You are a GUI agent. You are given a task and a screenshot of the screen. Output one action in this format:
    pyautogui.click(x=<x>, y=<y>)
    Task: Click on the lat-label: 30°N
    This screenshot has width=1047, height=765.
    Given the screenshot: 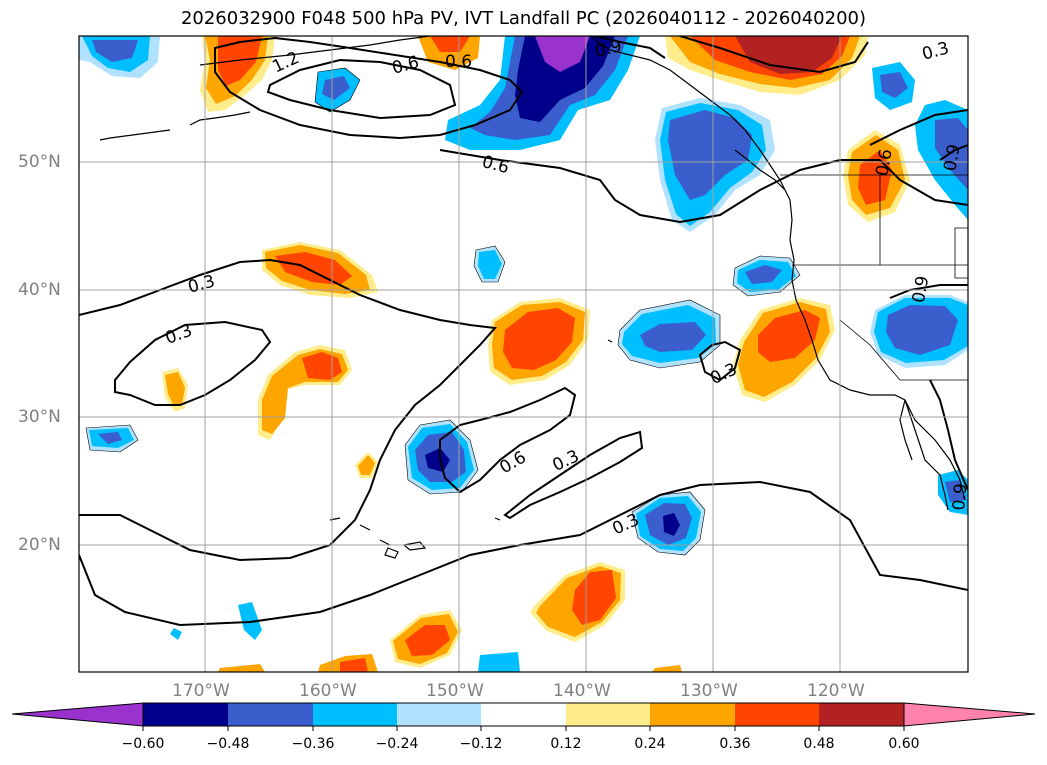 What is the action you would take?
    pyautogui.click(x=39, y=417)
    